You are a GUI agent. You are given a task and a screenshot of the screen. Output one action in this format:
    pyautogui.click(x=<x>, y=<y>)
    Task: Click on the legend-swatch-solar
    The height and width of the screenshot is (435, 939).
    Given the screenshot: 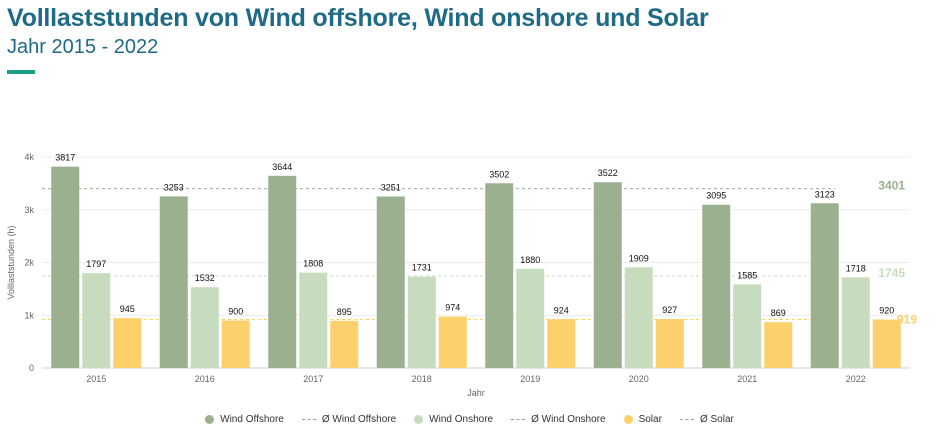 What is the action you would take?
    pyautogui.click(x=628, y=419)
    